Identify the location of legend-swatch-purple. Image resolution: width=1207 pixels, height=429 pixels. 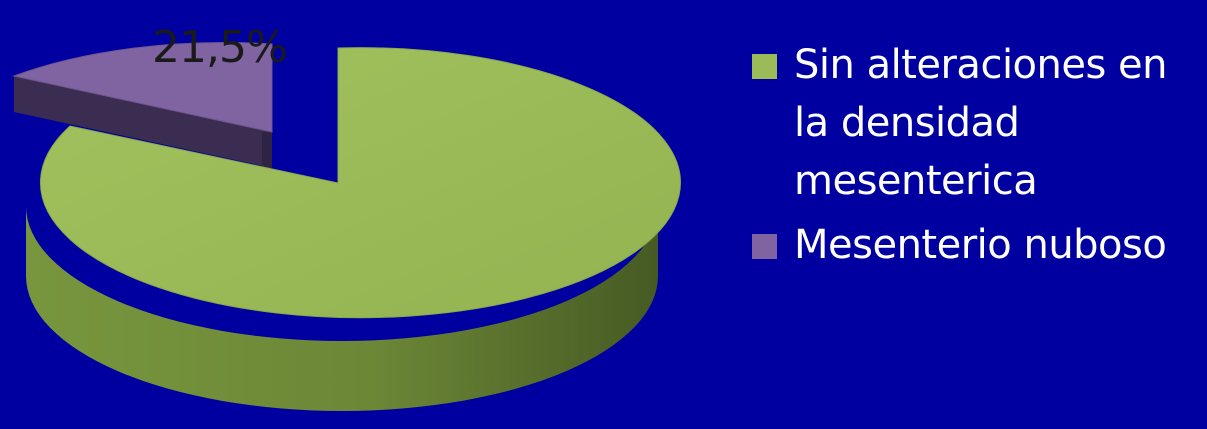
(764, 246).